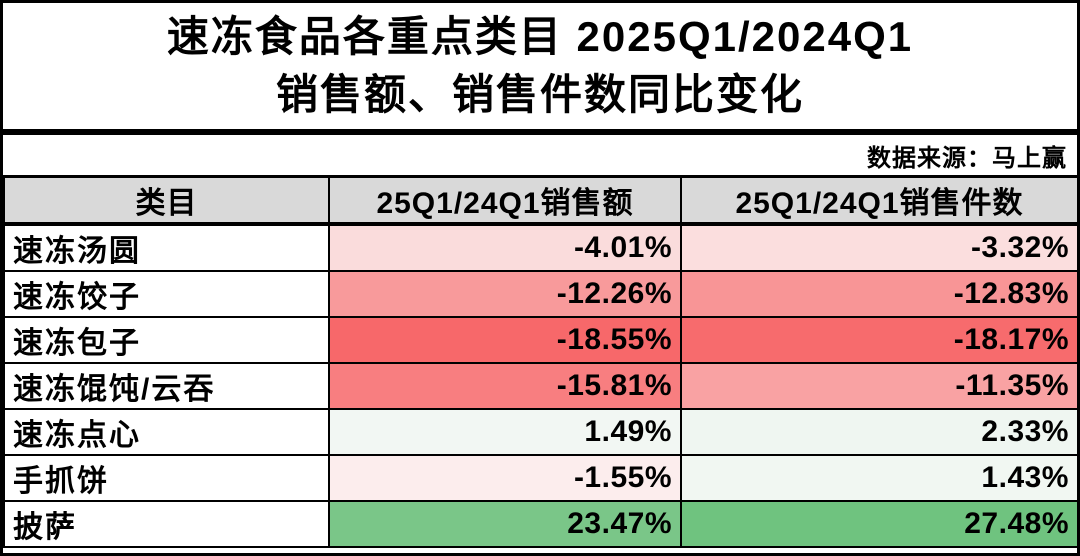  What do you see at coordinates (166, 386) in the screenshot?
I see `category-cell: 速冻馄饨/云吞` at bounding box center [166, 386].